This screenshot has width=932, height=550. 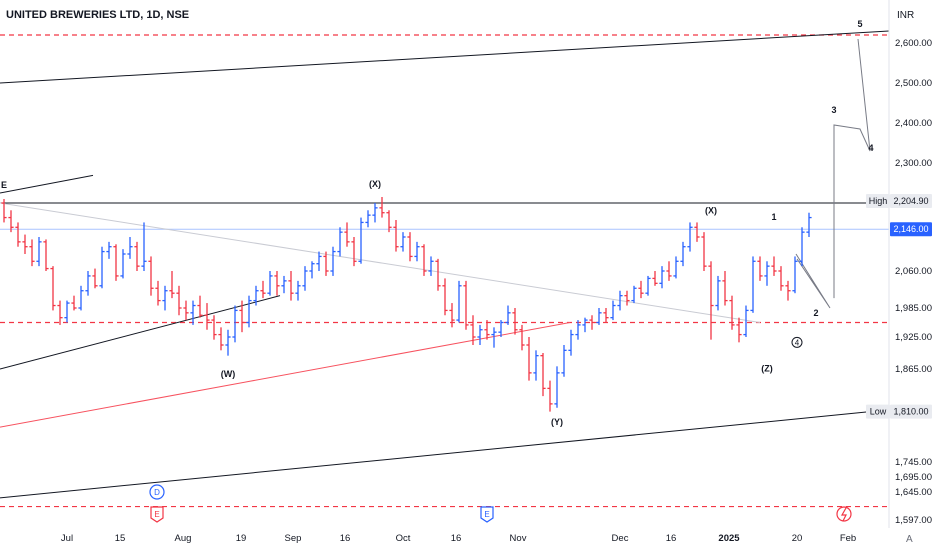 I want to click on price-tick-label: 1,695.00, so click(x=913, y=477).